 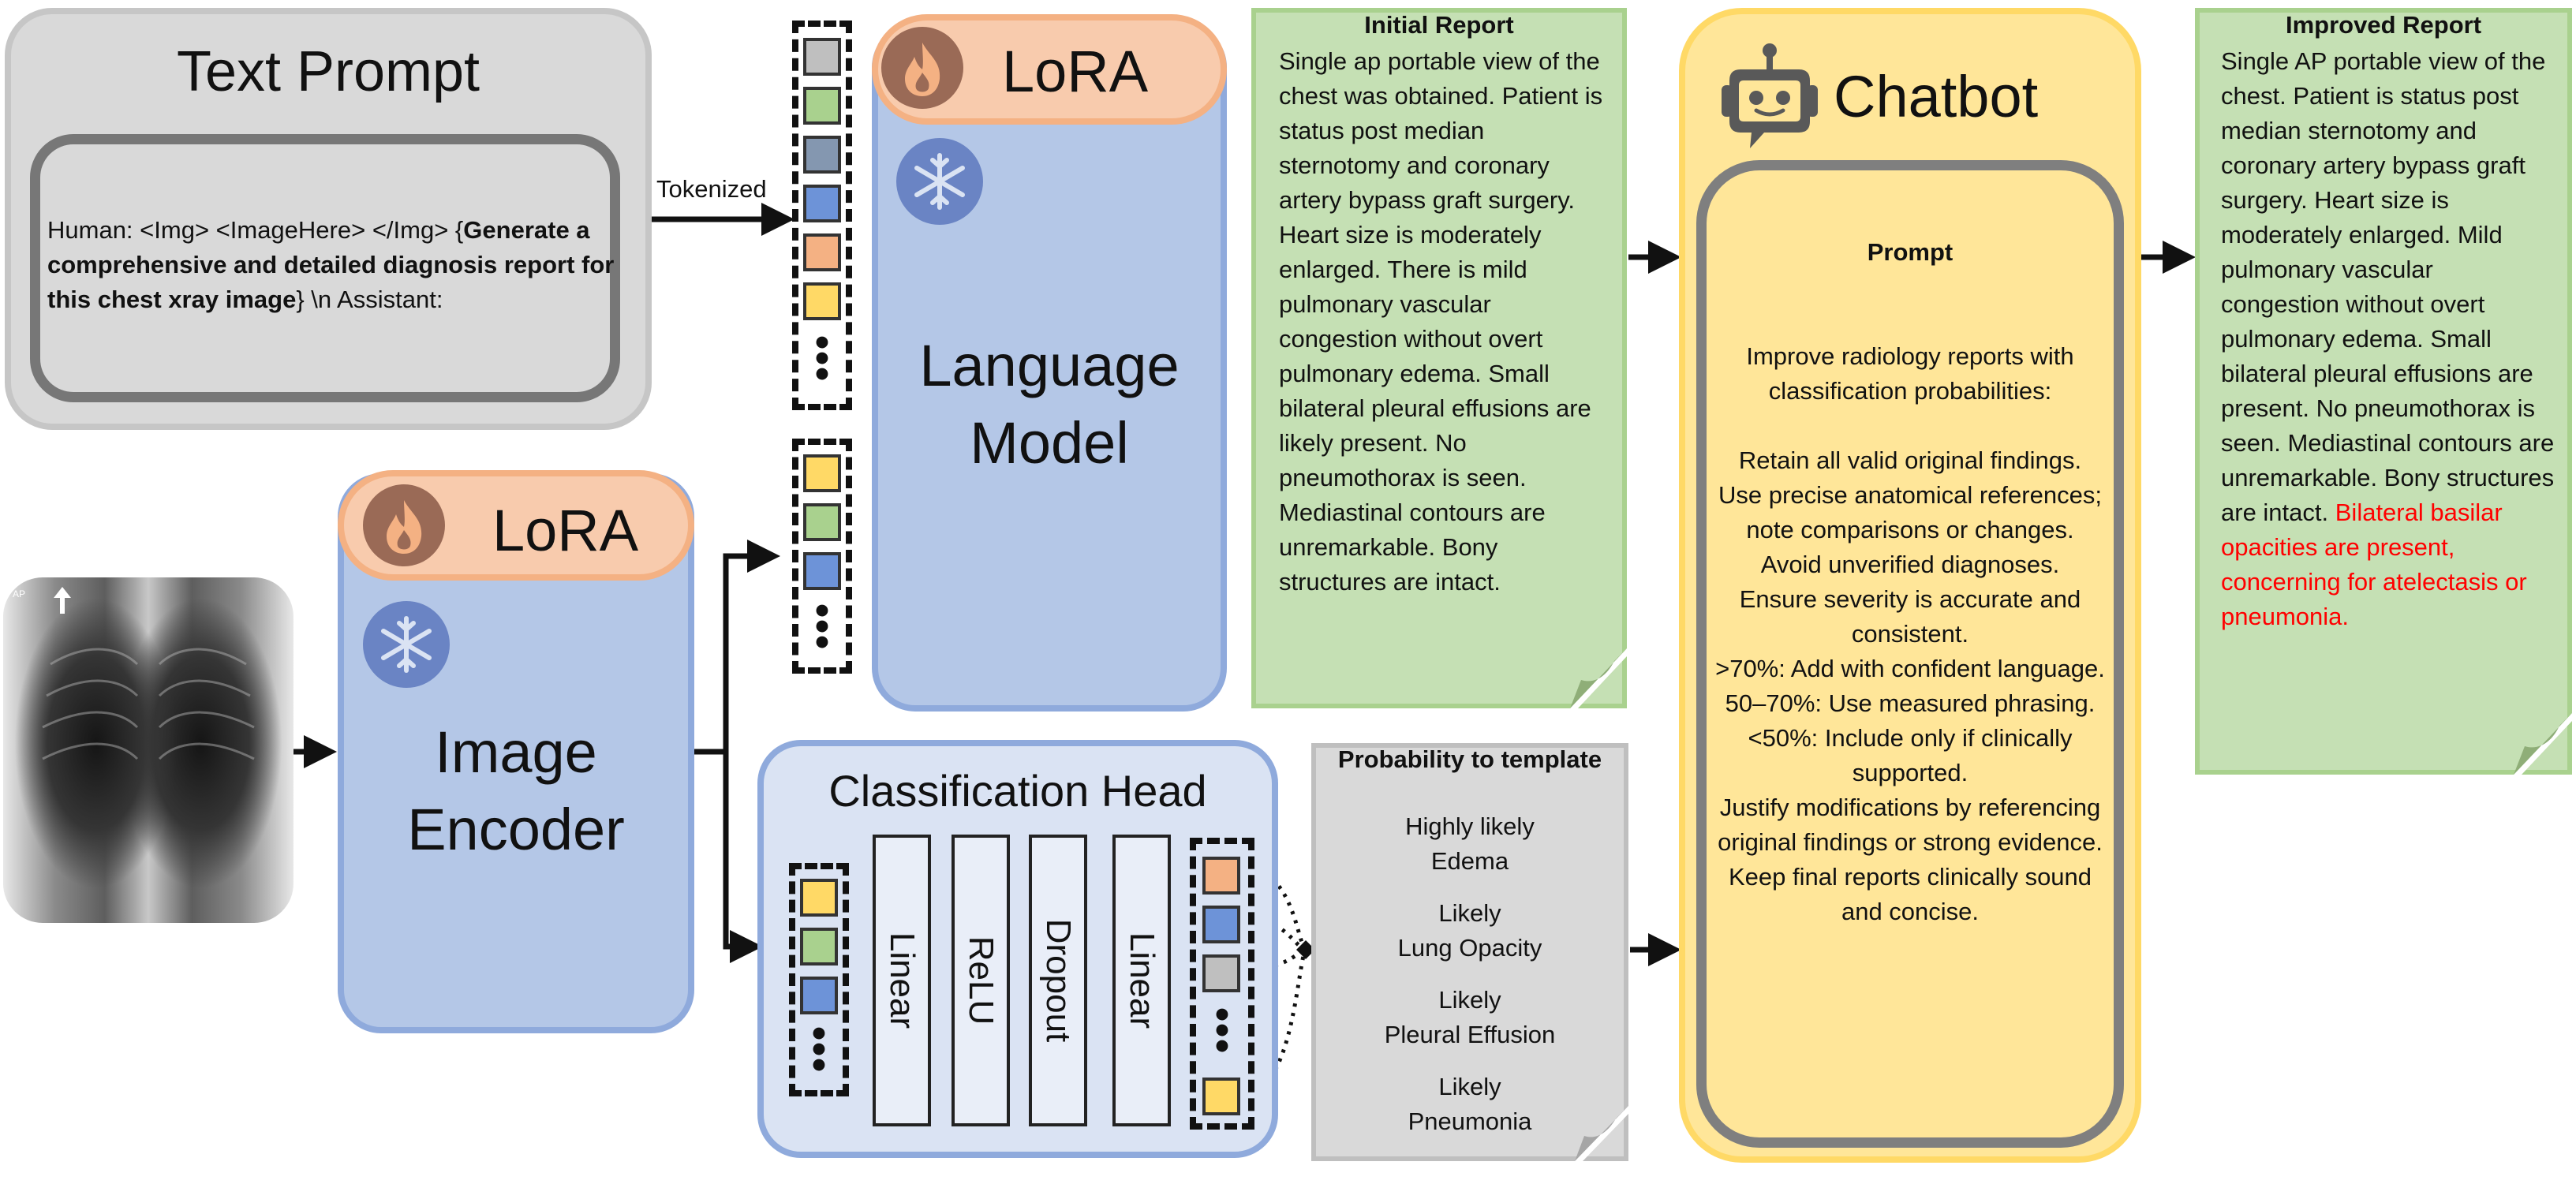 I want to click on text-token-column: • • •, so click(x=822, y=215).